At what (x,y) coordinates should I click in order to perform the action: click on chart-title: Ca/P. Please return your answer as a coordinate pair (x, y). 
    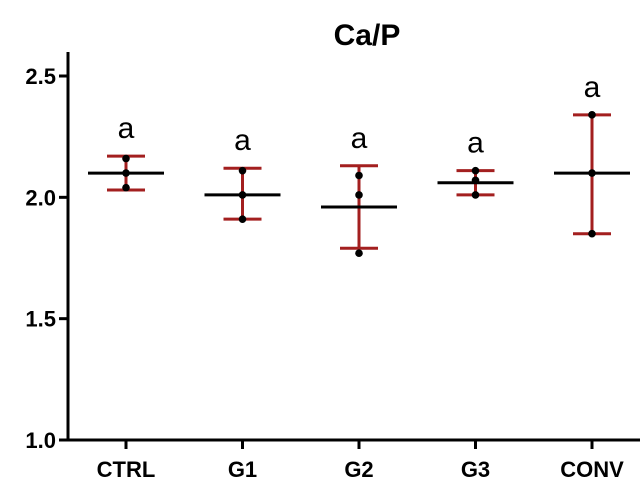
    Looking at the image, I should click on (367, 35).